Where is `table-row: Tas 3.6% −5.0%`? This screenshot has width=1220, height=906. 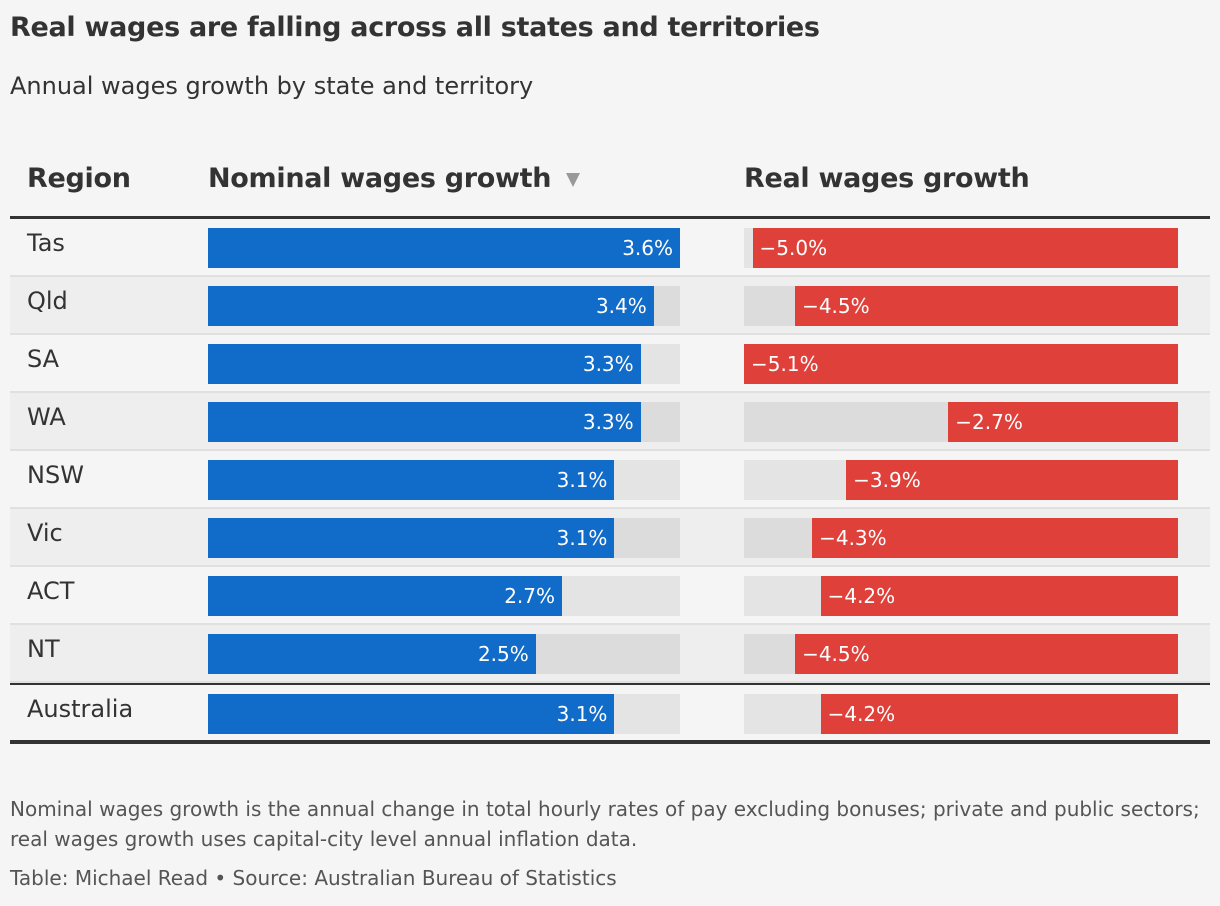 table-row: Tas 3.6% −5.0% is located at coordinates (610, 248).